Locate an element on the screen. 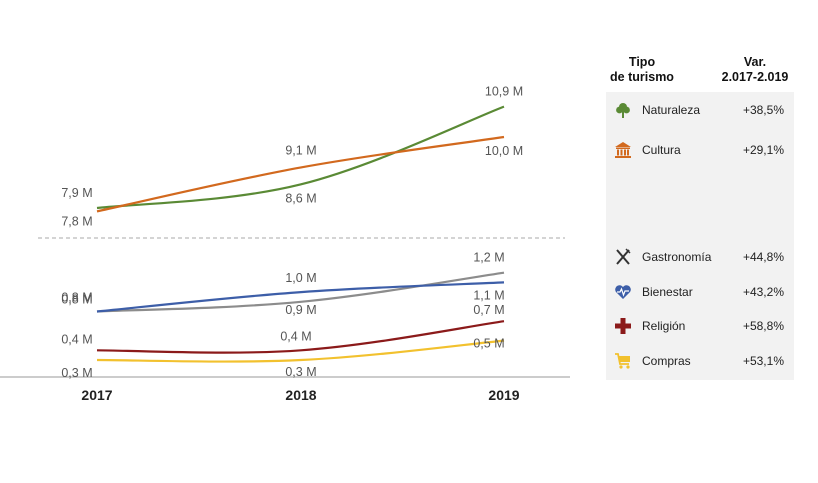  series-line-cultura is located at coordinates (300, 174).